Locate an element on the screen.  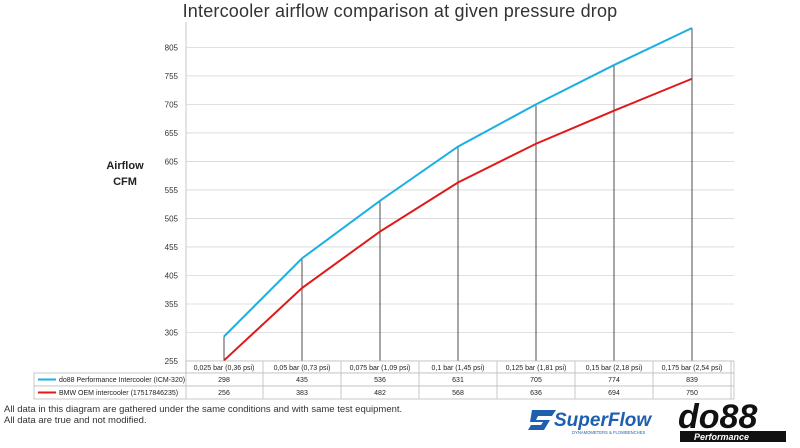
data-value: 435 is located at coordinates (302, 380).